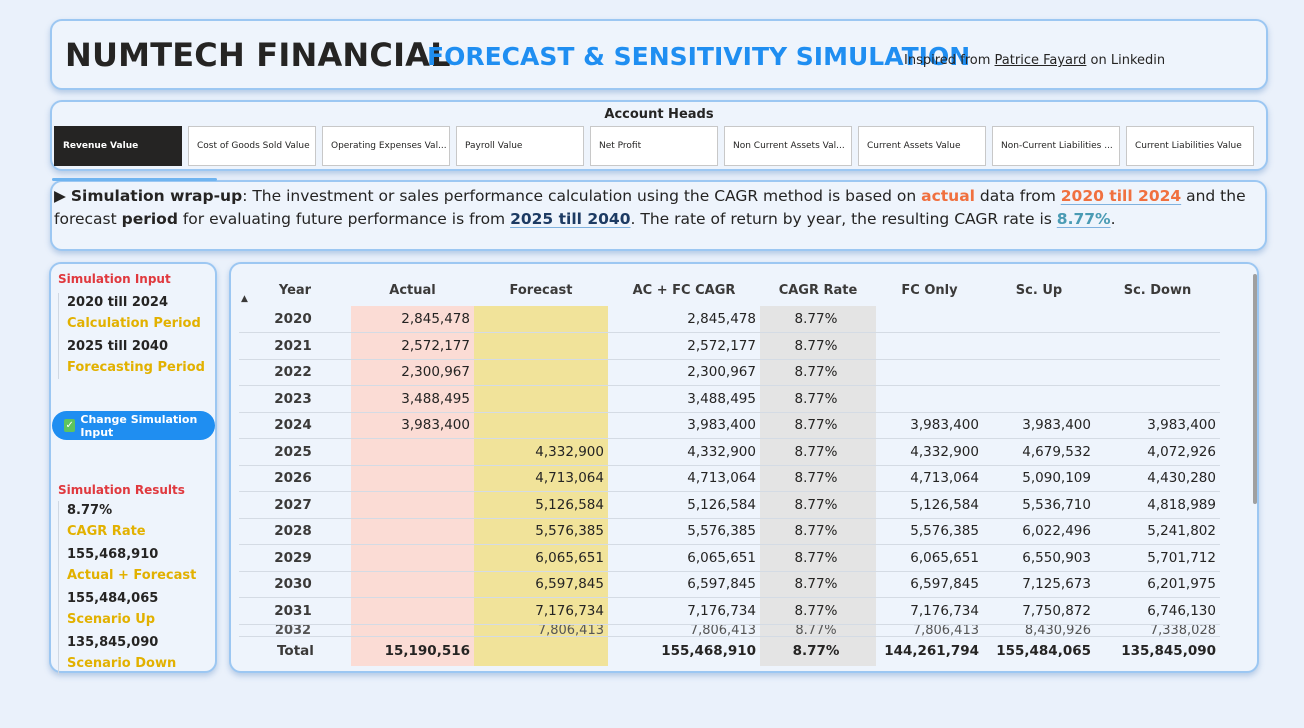 The image size is (1304, 728). Describe the element at coordinates (684, 558) in the screenshot. I see `cell-acfc-cagr: 6,065,651` at that location.